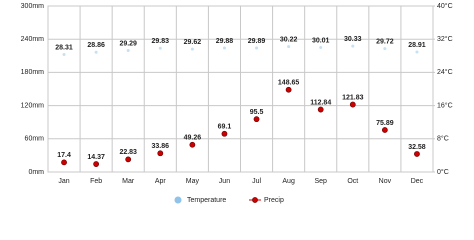  I want to click on value-label: 29.89, so click(257, 41).